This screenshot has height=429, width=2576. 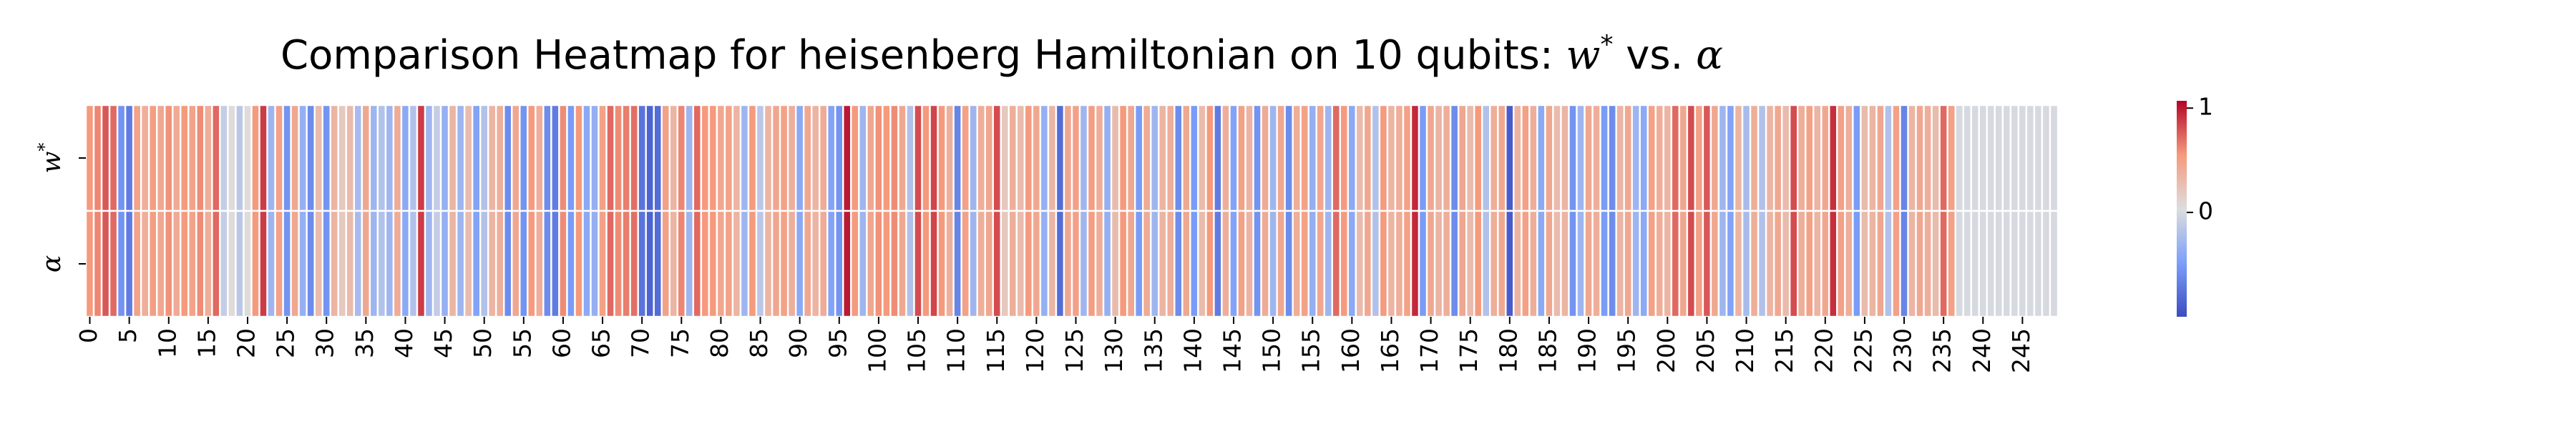 I want to click on x-tick-label-240: 240, so click(x=1982, y=350).